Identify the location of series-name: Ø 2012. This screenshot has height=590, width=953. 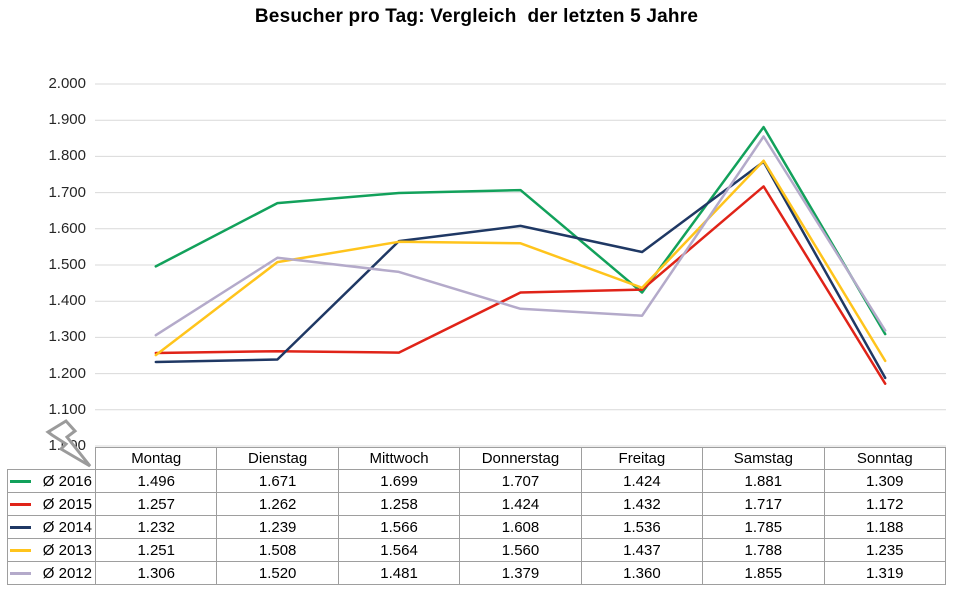
(67, 573).